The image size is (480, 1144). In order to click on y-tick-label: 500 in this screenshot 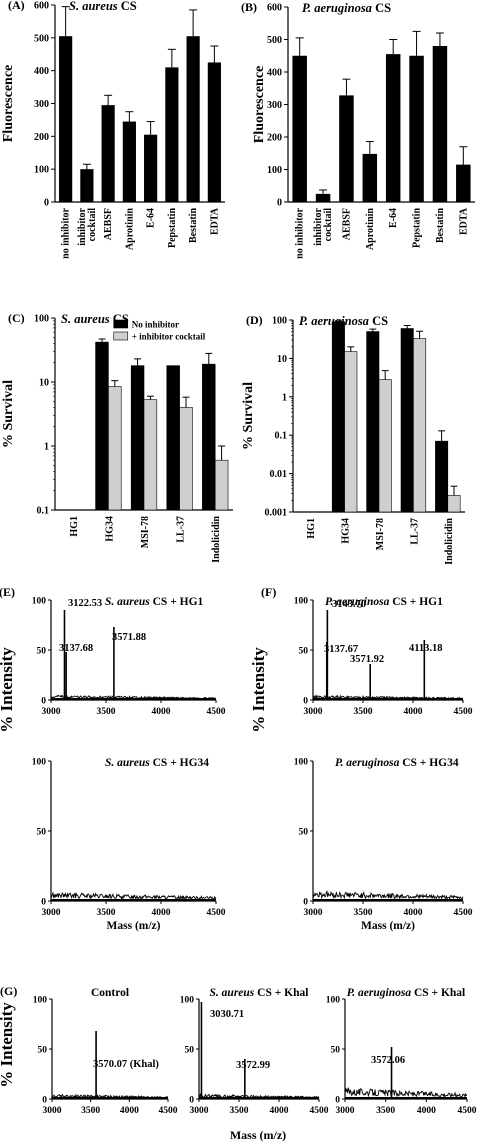, I will do `click(274, 40)`.